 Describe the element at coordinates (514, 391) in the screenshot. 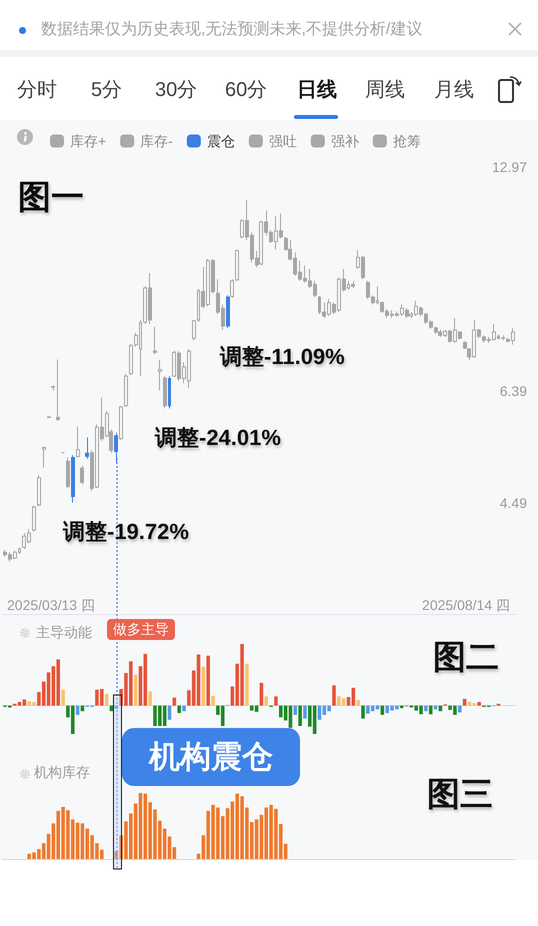

I see `y-tick-label: 6.39` at that location.